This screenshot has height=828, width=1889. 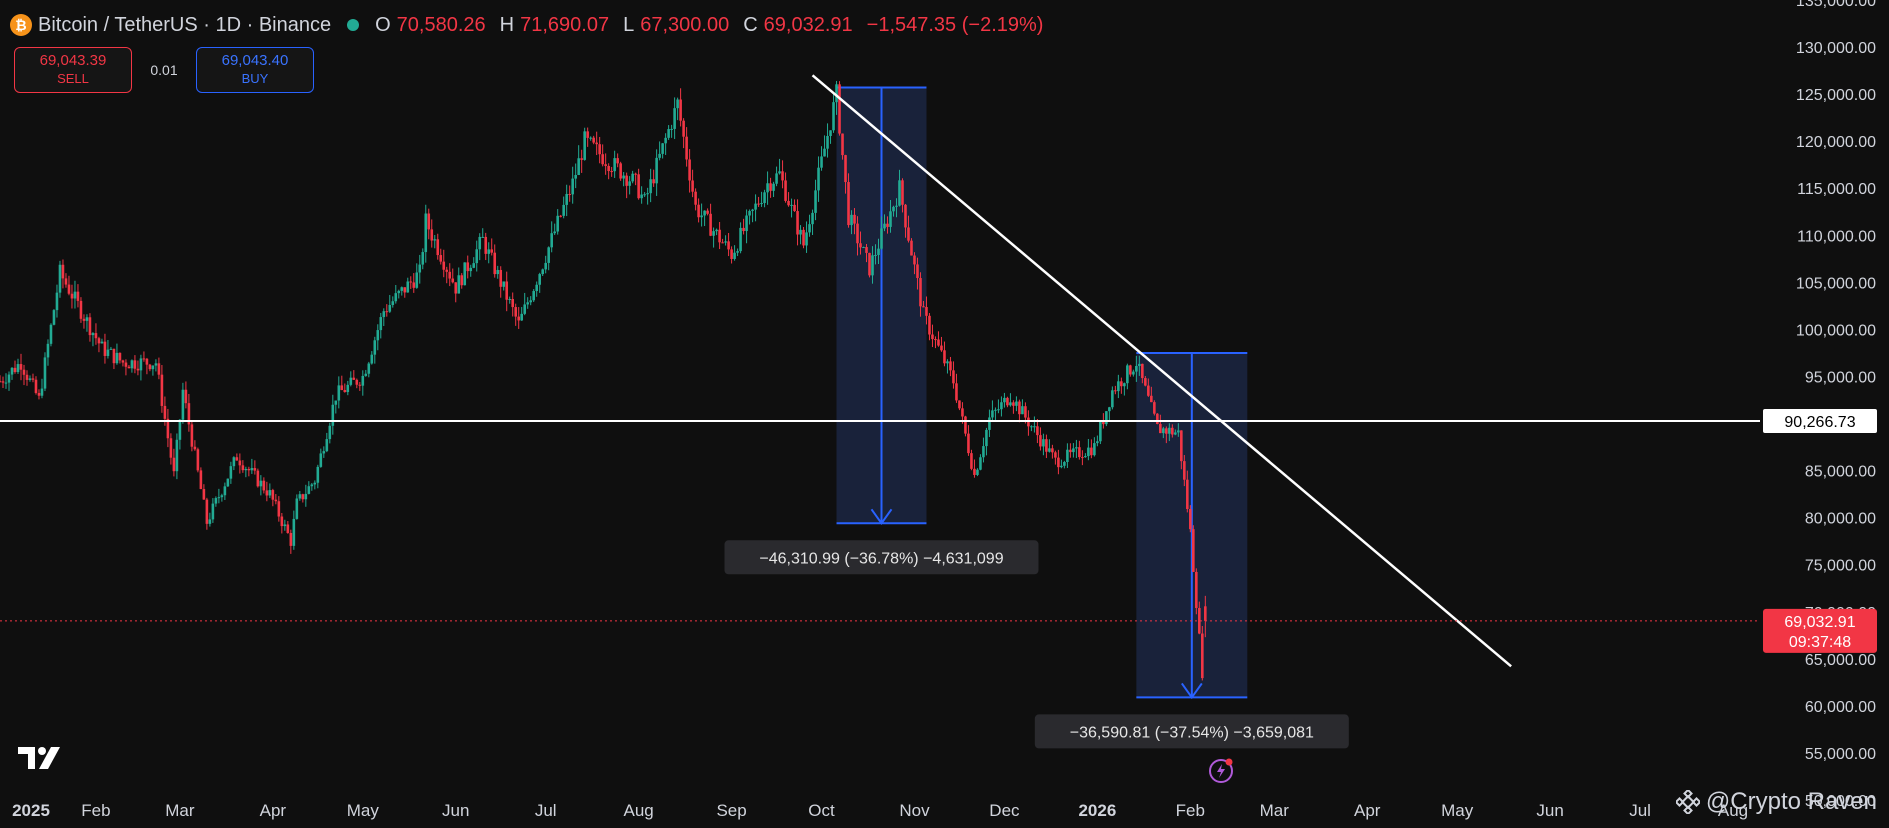 What do you see at coordinates (1820, 421) in the screenshot?
I see `support-price-tag` at bounding box center [1820, 421].